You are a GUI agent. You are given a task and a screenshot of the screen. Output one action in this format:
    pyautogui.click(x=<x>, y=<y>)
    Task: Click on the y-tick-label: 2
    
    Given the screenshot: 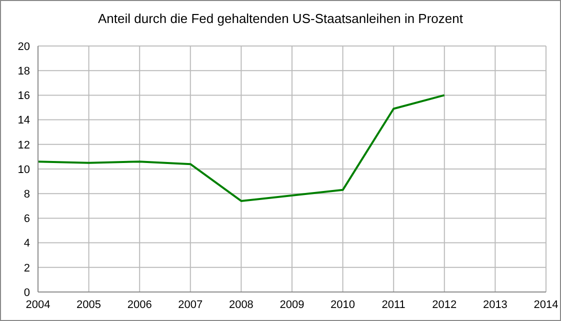 What is the action you would take?
    pyautogui.click(x=27, y=268)
    